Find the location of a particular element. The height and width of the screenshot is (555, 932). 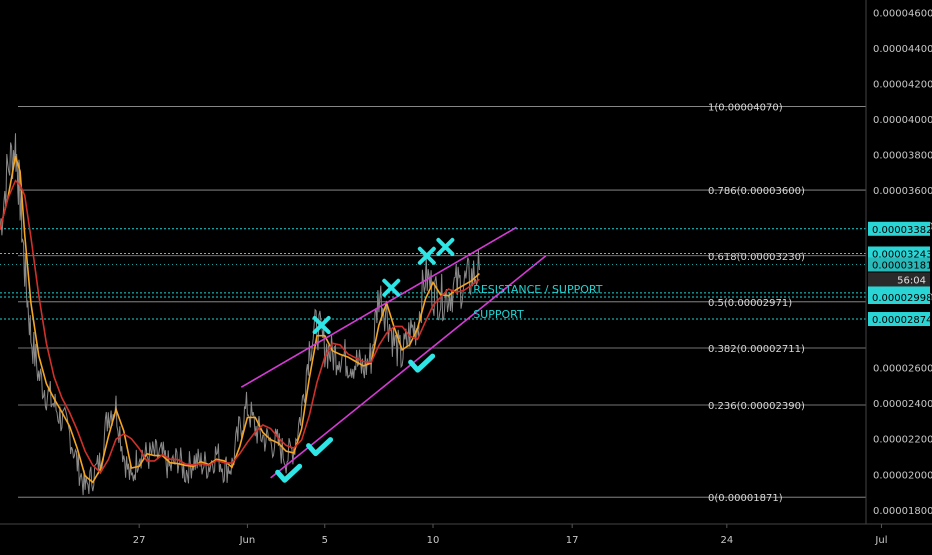

x-tick-label: Jul is located at coordinates (880, 540).